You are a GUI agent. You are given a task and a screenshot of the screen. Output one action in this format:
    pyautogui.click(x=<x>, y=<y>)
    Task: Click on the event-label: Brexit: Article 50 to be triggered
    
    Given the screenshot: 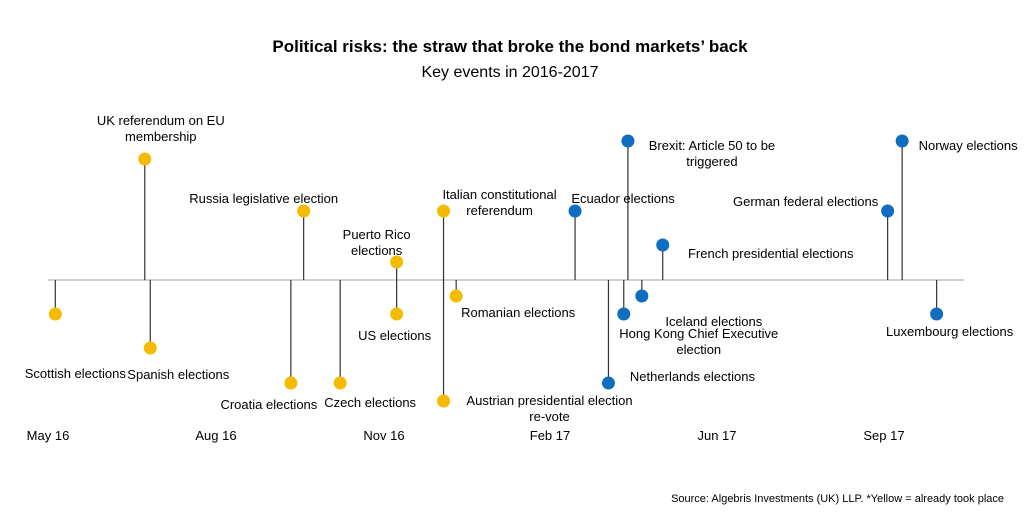 What is the action you would take?
    pyautogui.click(x=712, y=153)
    